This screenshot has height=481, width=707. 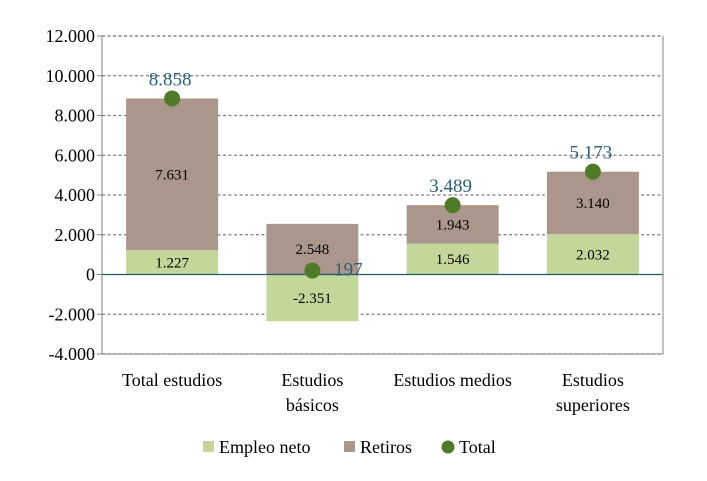 What do you see at coordinates (593, 405) in the screenshot?
I see `x-category-label: superiores` at bounding box center [593, 405].